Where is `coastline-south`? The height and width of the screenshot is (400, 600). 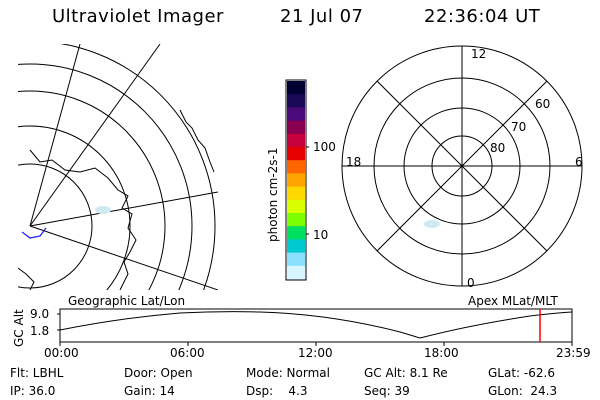 coastline-south is located at coordinates (26, 278).